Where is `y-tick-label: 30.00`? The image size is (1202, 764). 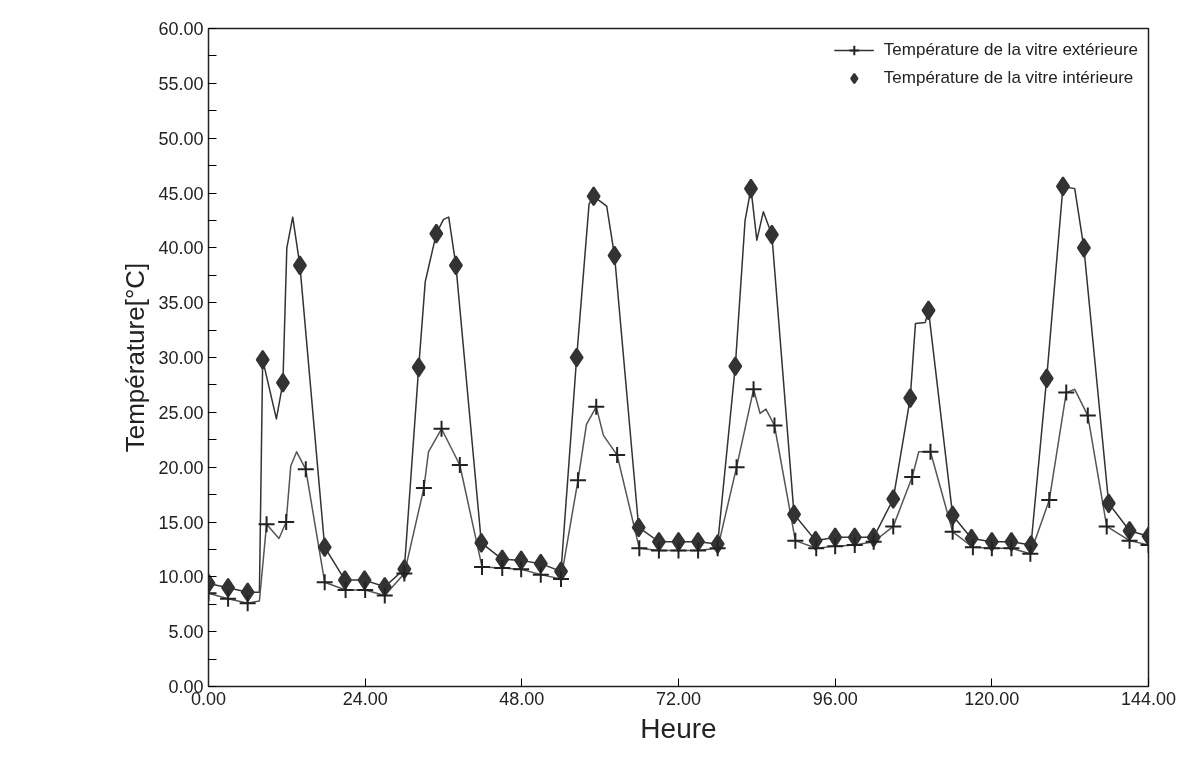 y-tick-label: 30.00 is located at coordinates (181, 358).